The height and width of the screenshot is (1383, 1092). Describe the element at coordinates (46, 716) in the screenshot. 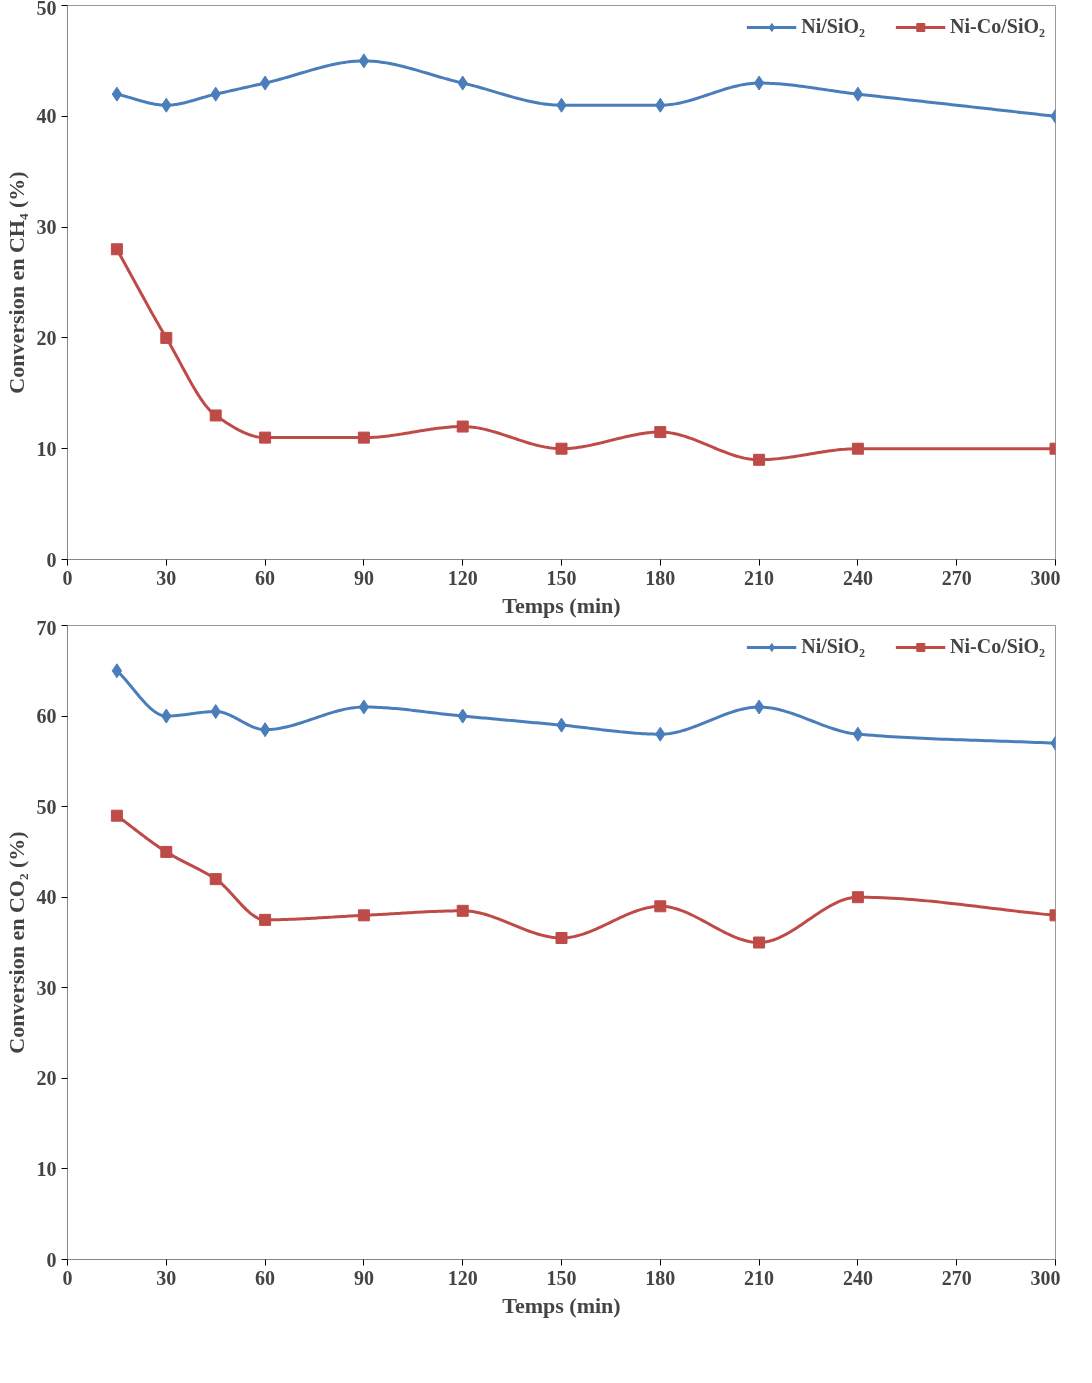

I see `y-tick-label: 60` at that location.